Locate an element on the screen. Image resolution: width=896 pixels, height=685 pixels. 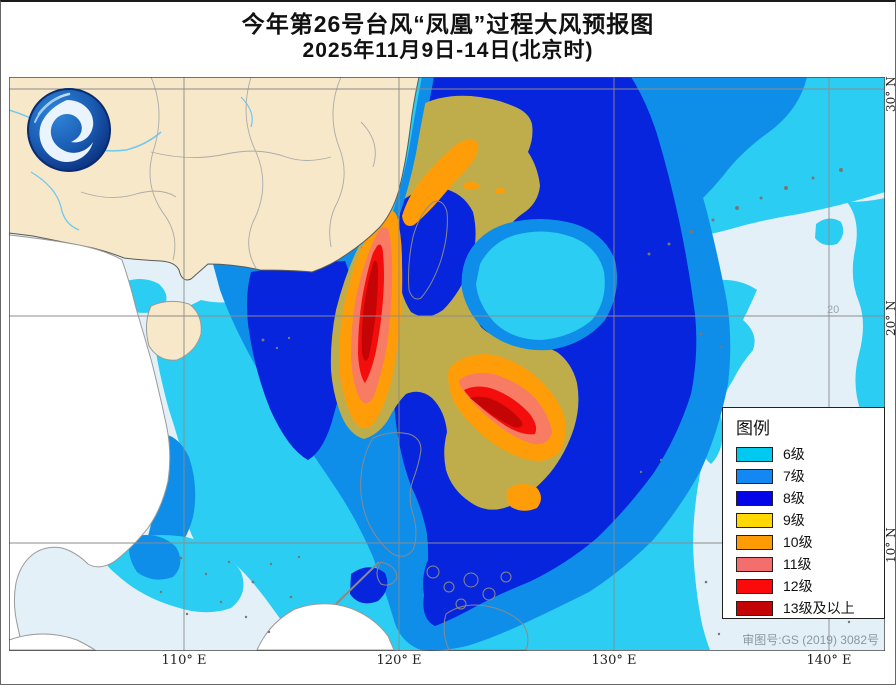
wind-zone-lv8-south1 is located at coordinates (459, 582).